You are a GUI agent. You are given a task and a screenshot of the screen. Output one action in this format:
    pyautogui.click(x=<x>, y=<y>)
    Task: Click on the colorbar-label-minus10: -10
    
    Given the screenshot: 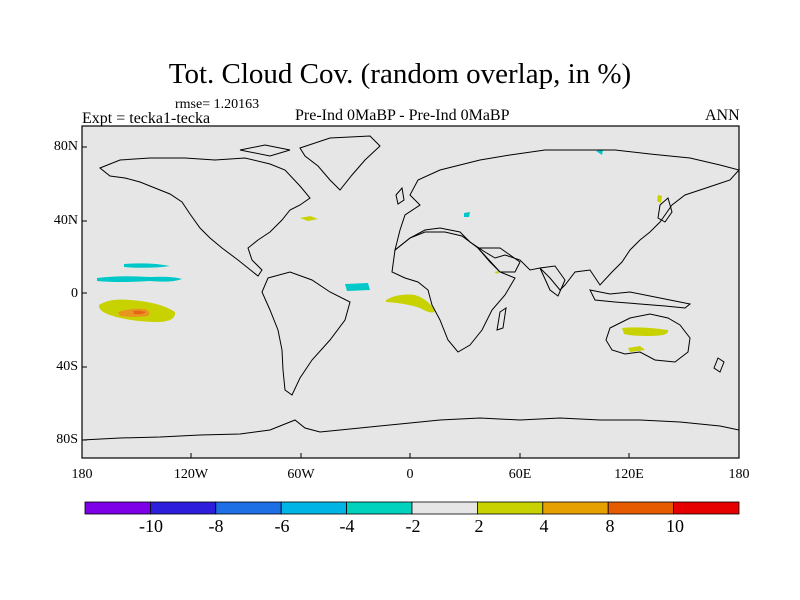 What is the action you would take?
    pyautogui.click(x=151, y=526)
    